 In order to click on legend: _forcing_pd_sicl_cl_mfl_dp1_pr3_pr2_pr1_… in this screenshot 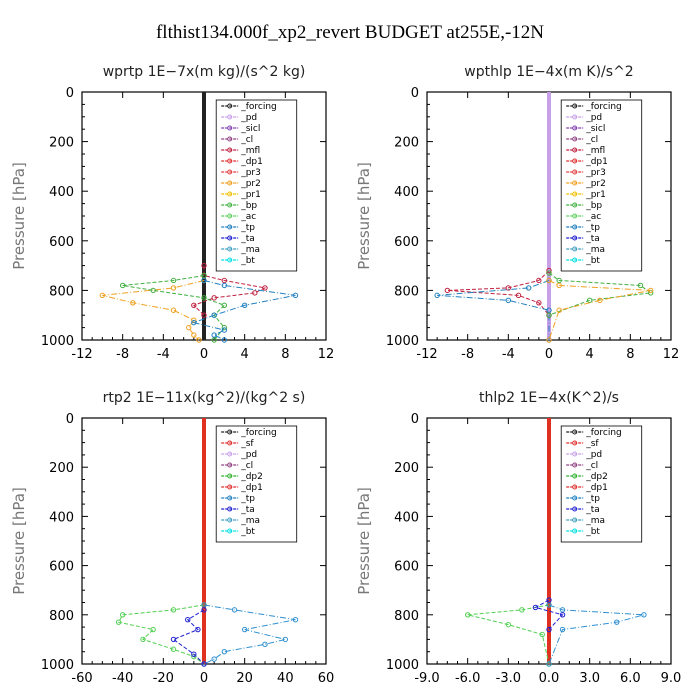, I will do `click(601, 185)`.